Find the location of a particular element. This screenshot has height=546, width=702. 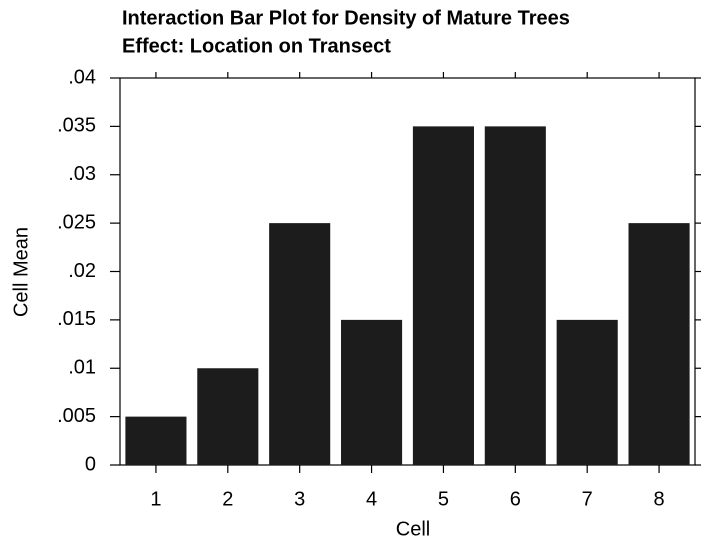

y-tick-label: .035 is located at coordinates (76, 126).